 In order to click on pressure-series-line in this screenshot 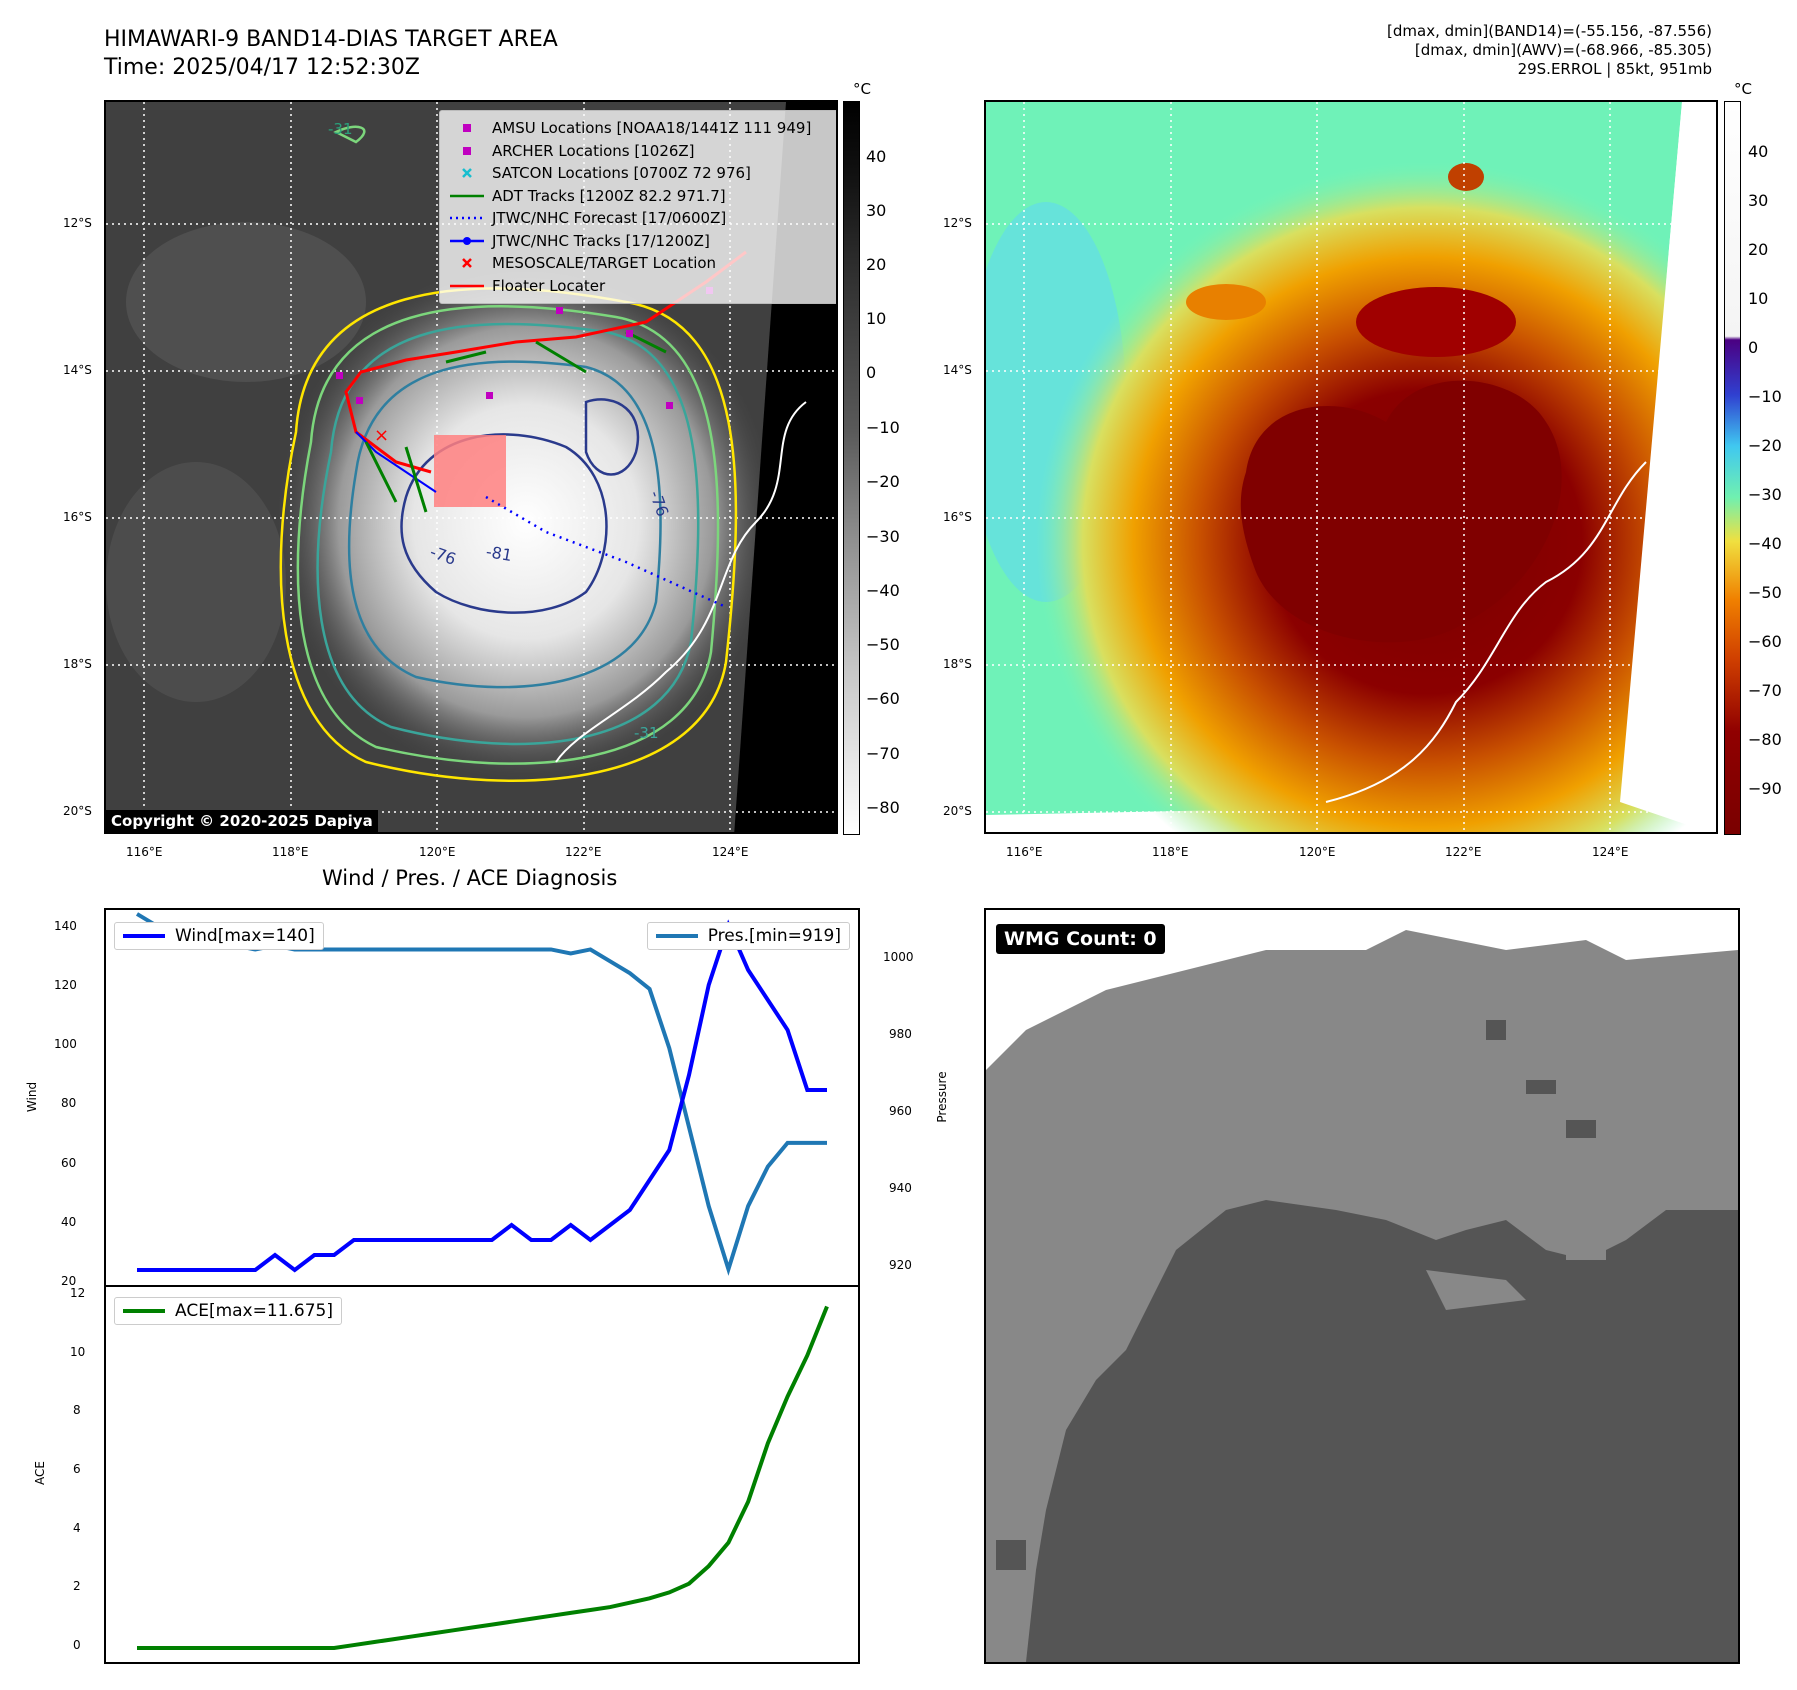, I will do `click(481, 1094)`.